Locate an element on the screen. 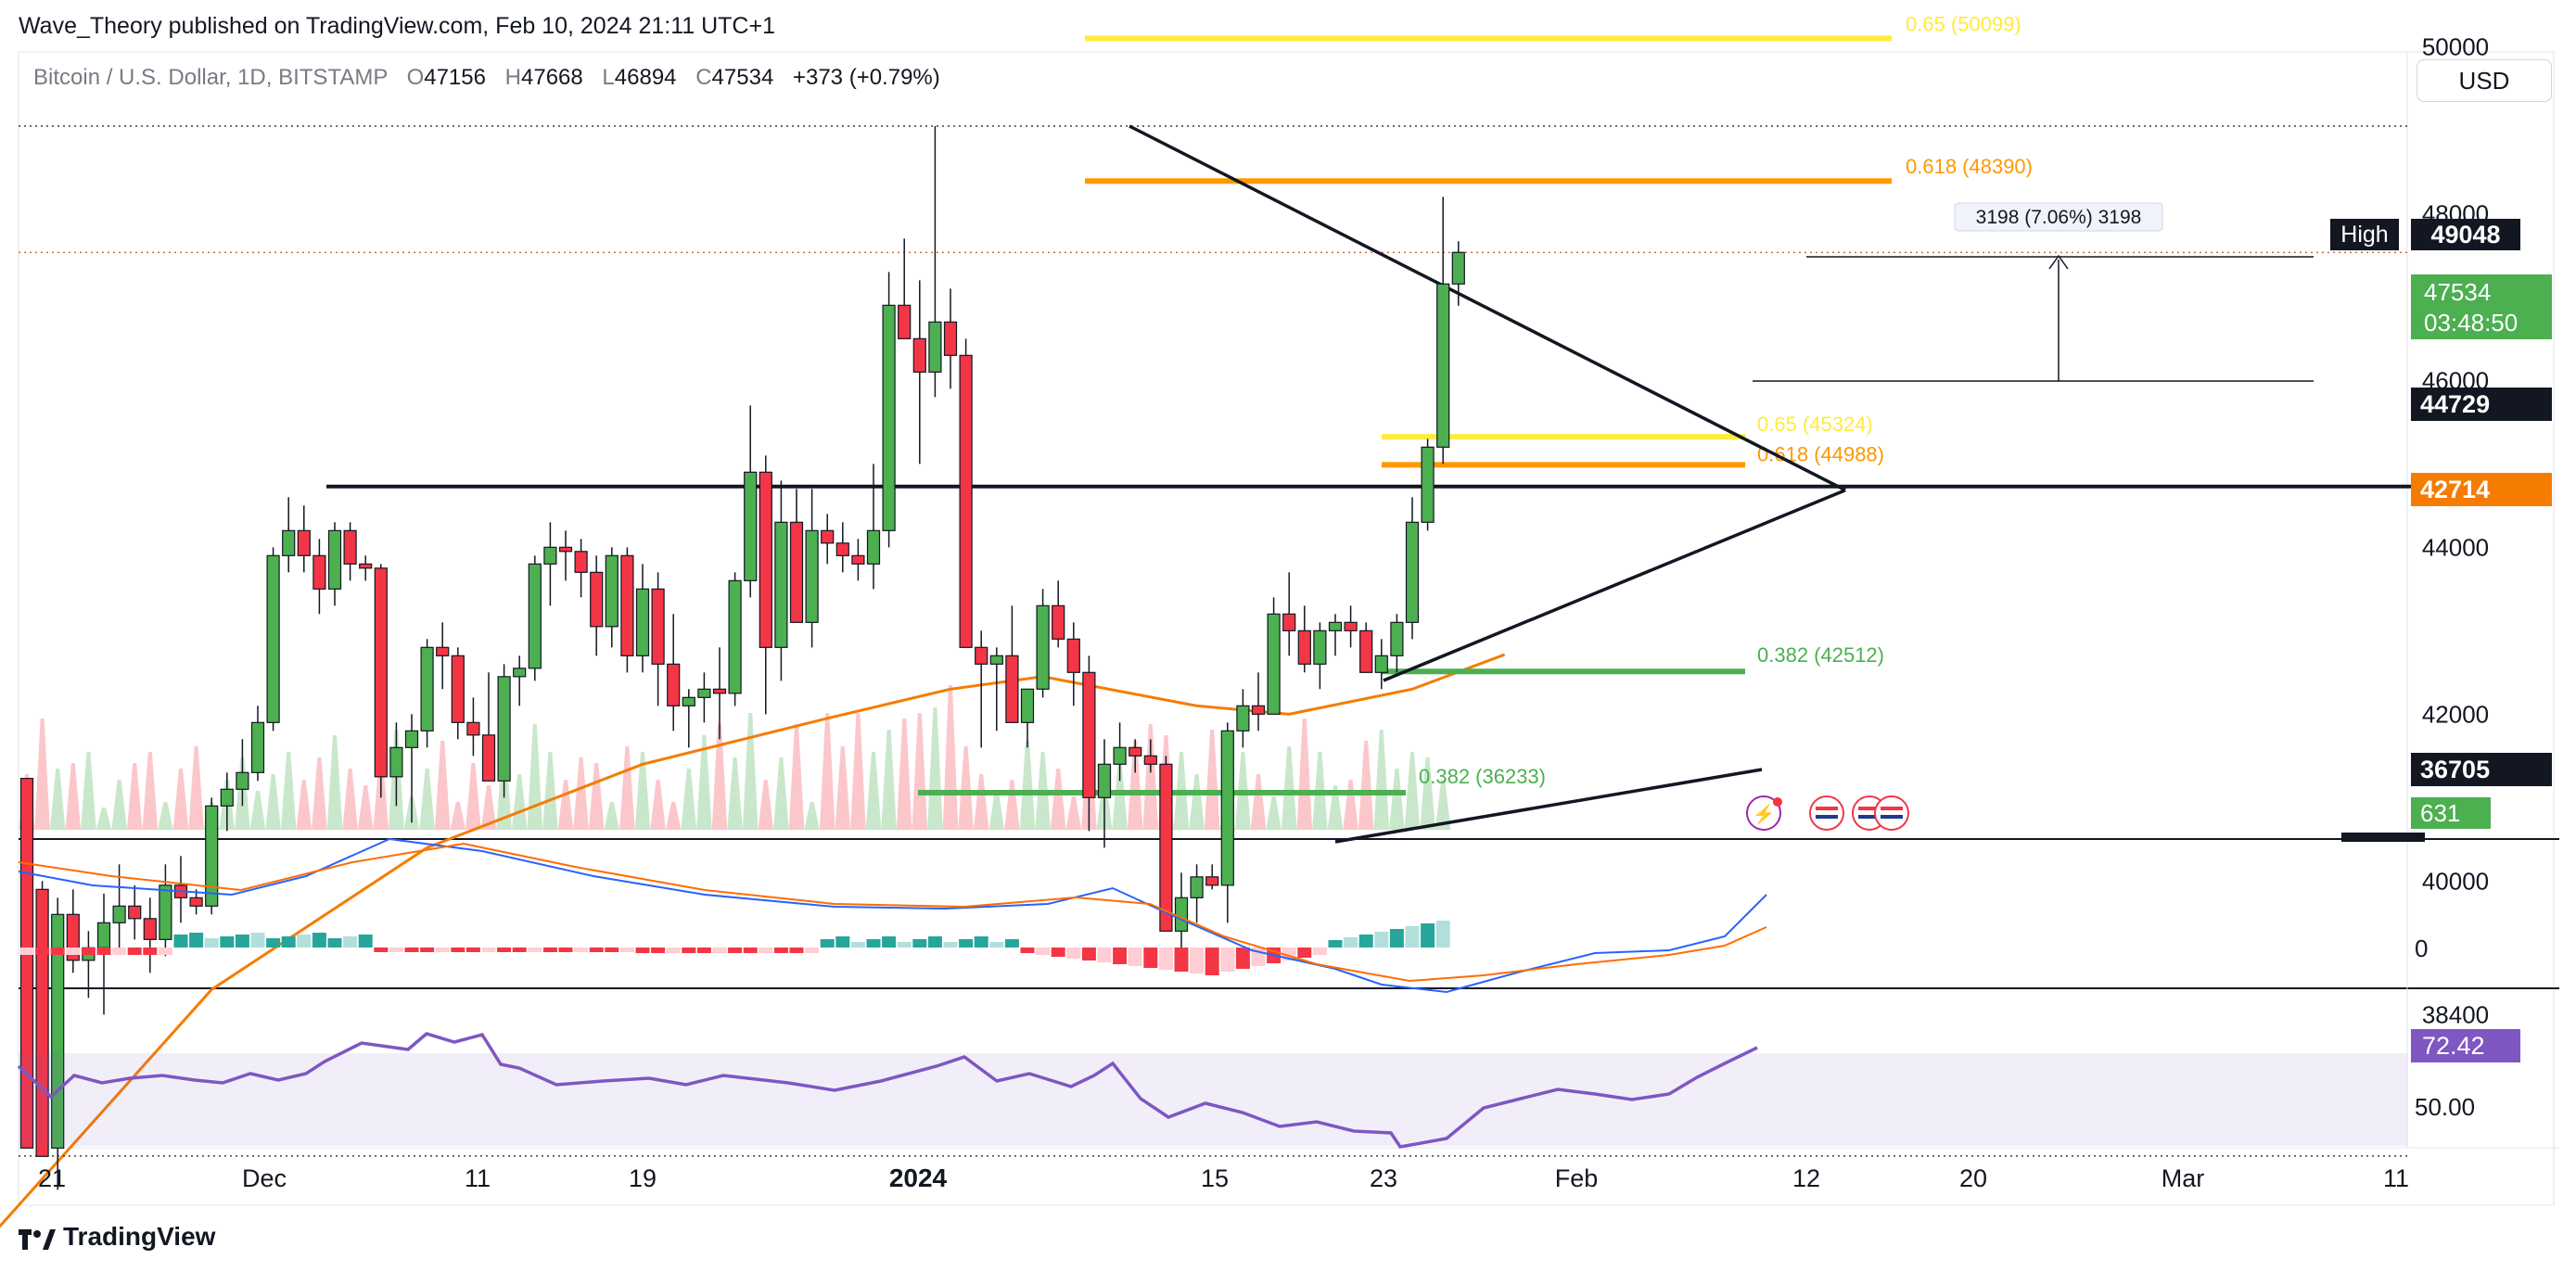 The width and height of the screenshot is (2576, 1272). currency-button: USD is located at coordinates (2485, 80).